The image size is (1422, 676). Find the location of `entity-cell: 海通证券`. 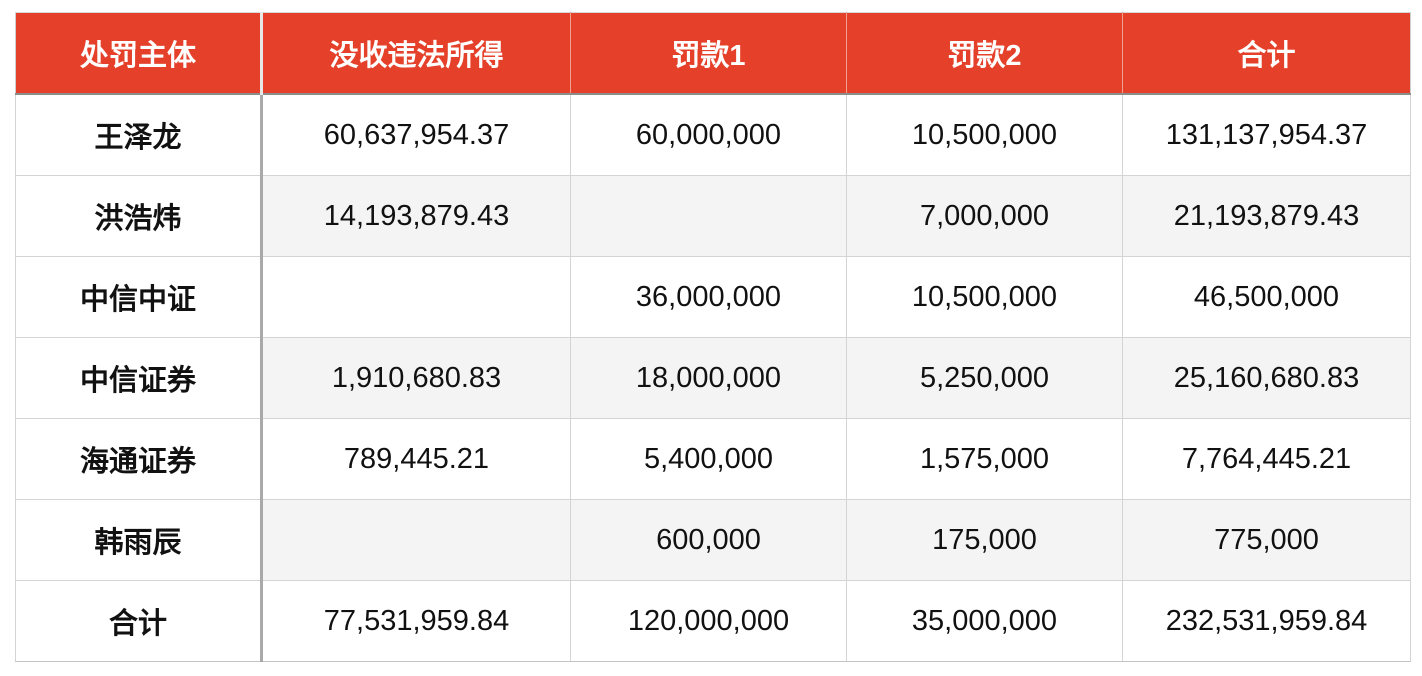

entity-cell: 海通证券 is located at coordinates (139, 459).